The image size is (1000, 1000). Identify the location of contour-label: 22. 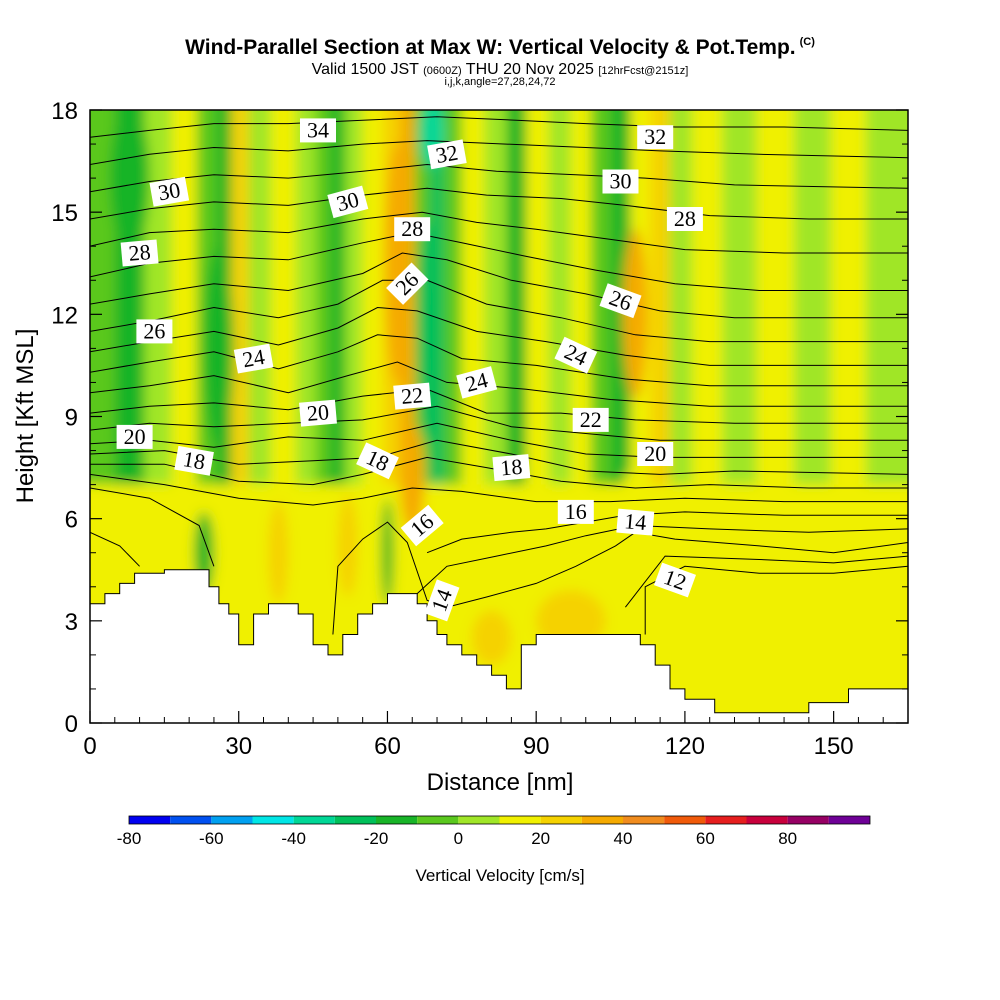
(590, 419).